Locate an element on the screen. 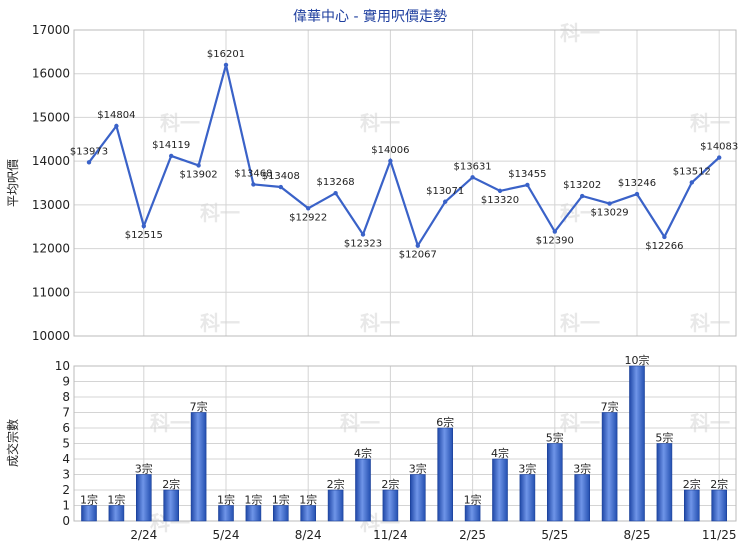 This screenshot has width=740, height=550. x-tick-label: 8/24 is located at coordinates (308, 535).